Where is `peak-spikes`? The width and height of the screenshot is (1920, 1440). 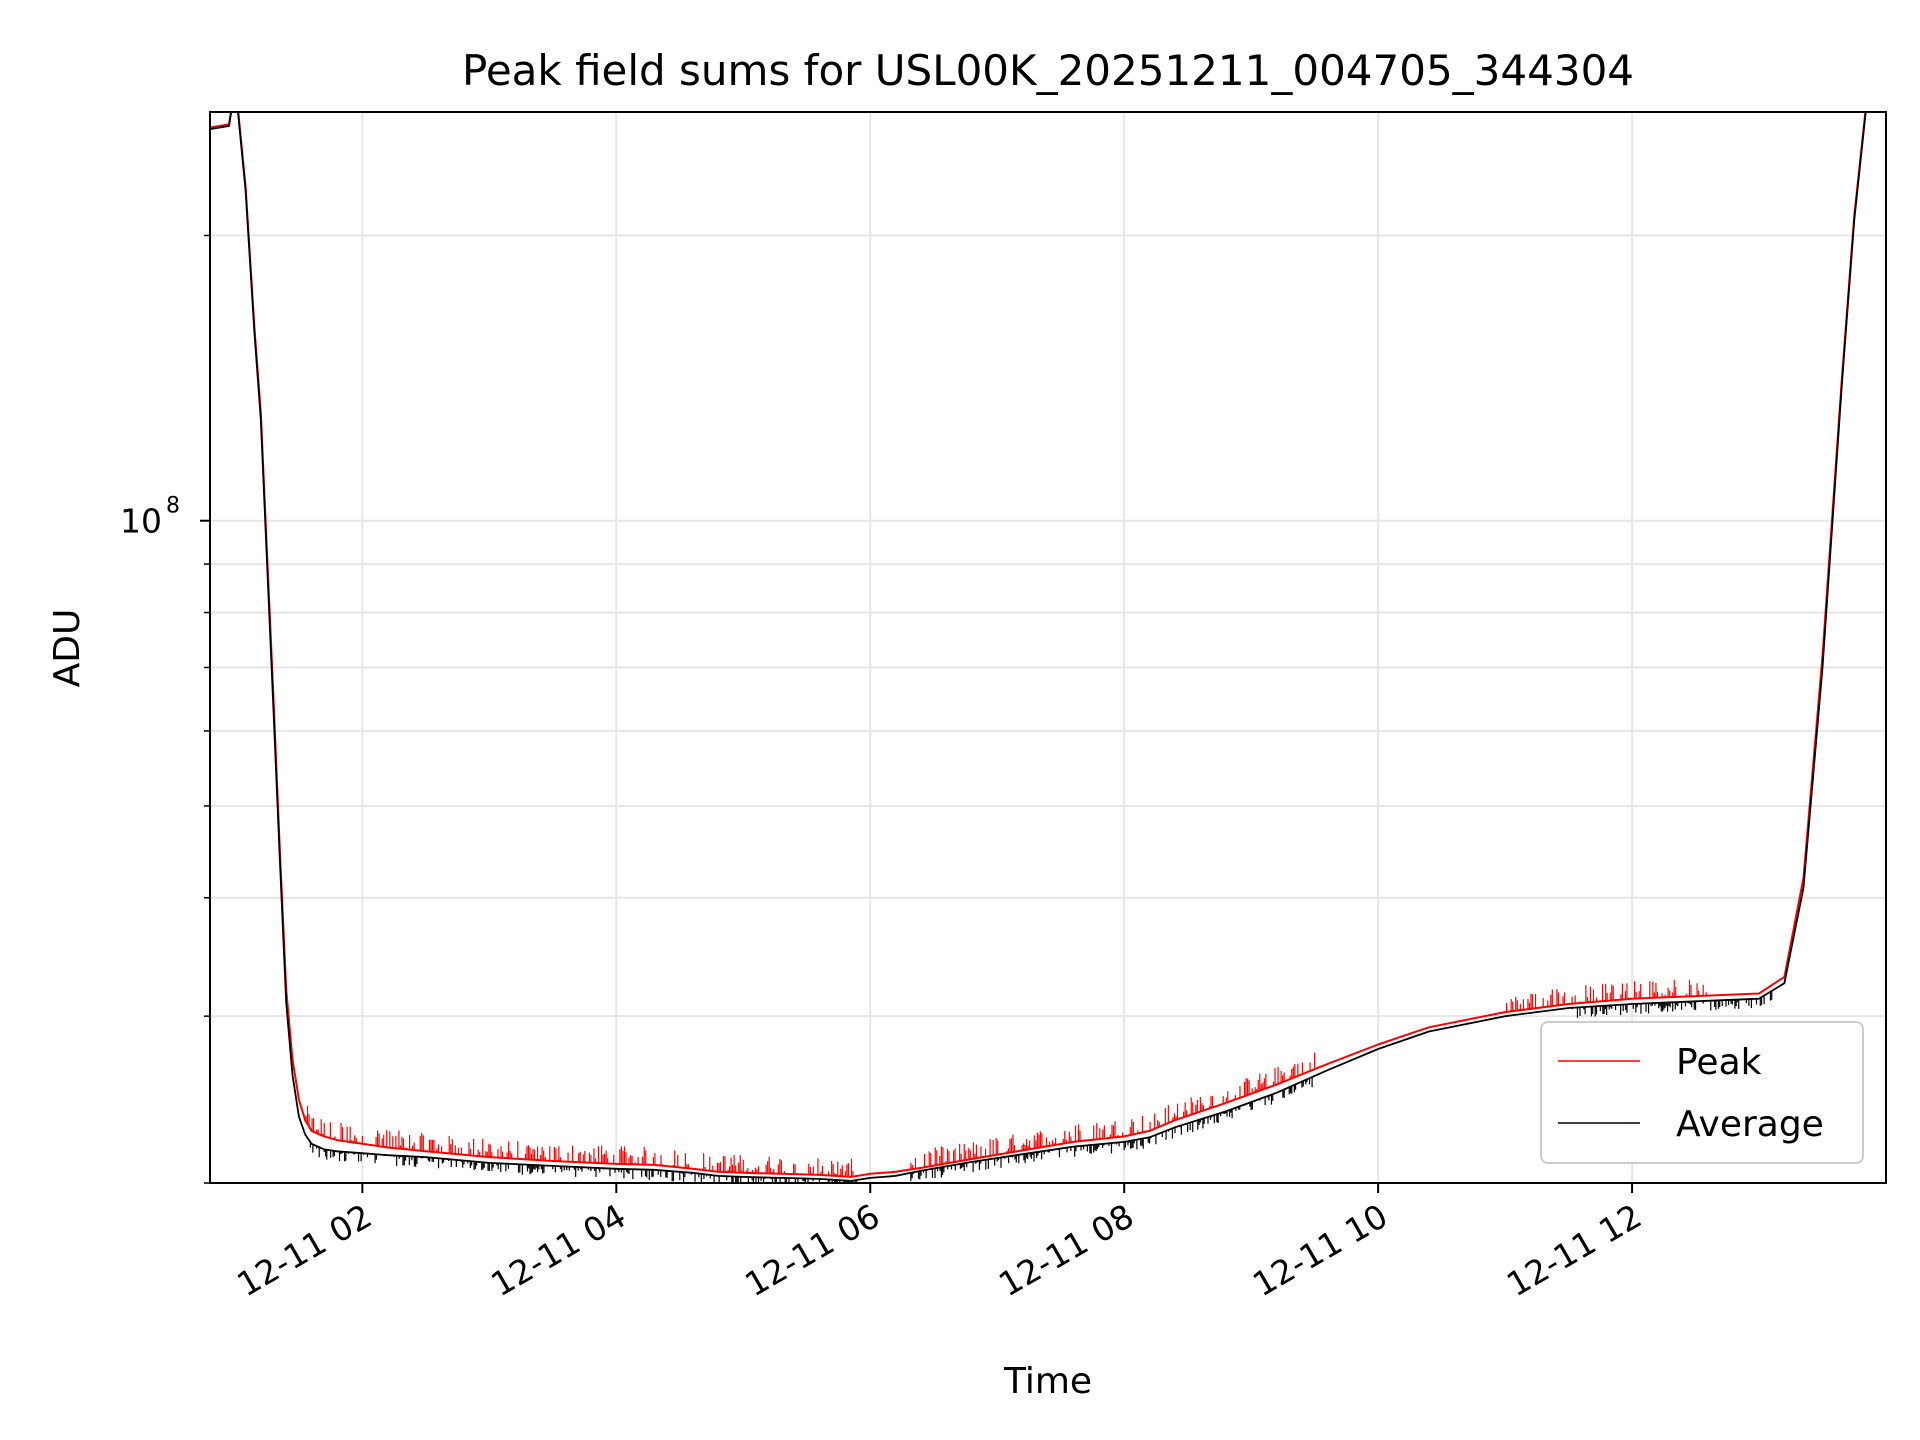
peak-spikes is located at coordinates (1006, 1078).